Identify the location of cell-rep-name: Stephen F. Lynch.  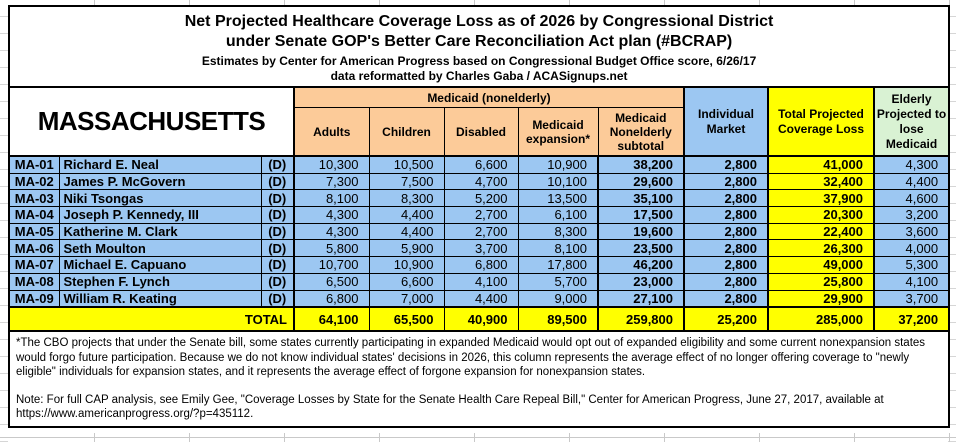
(160, 281).